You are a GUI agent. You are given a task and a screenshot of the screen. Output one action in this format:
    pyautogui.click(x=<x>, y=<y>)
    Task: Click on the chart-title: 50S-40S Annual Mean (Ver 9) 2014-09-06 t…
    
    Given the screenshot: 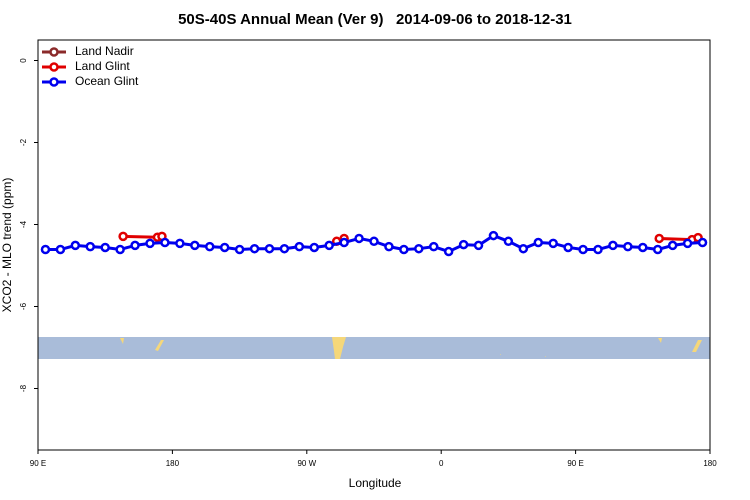 What is the action you would take?
    pyautogui.click(x=375, y=19)
    